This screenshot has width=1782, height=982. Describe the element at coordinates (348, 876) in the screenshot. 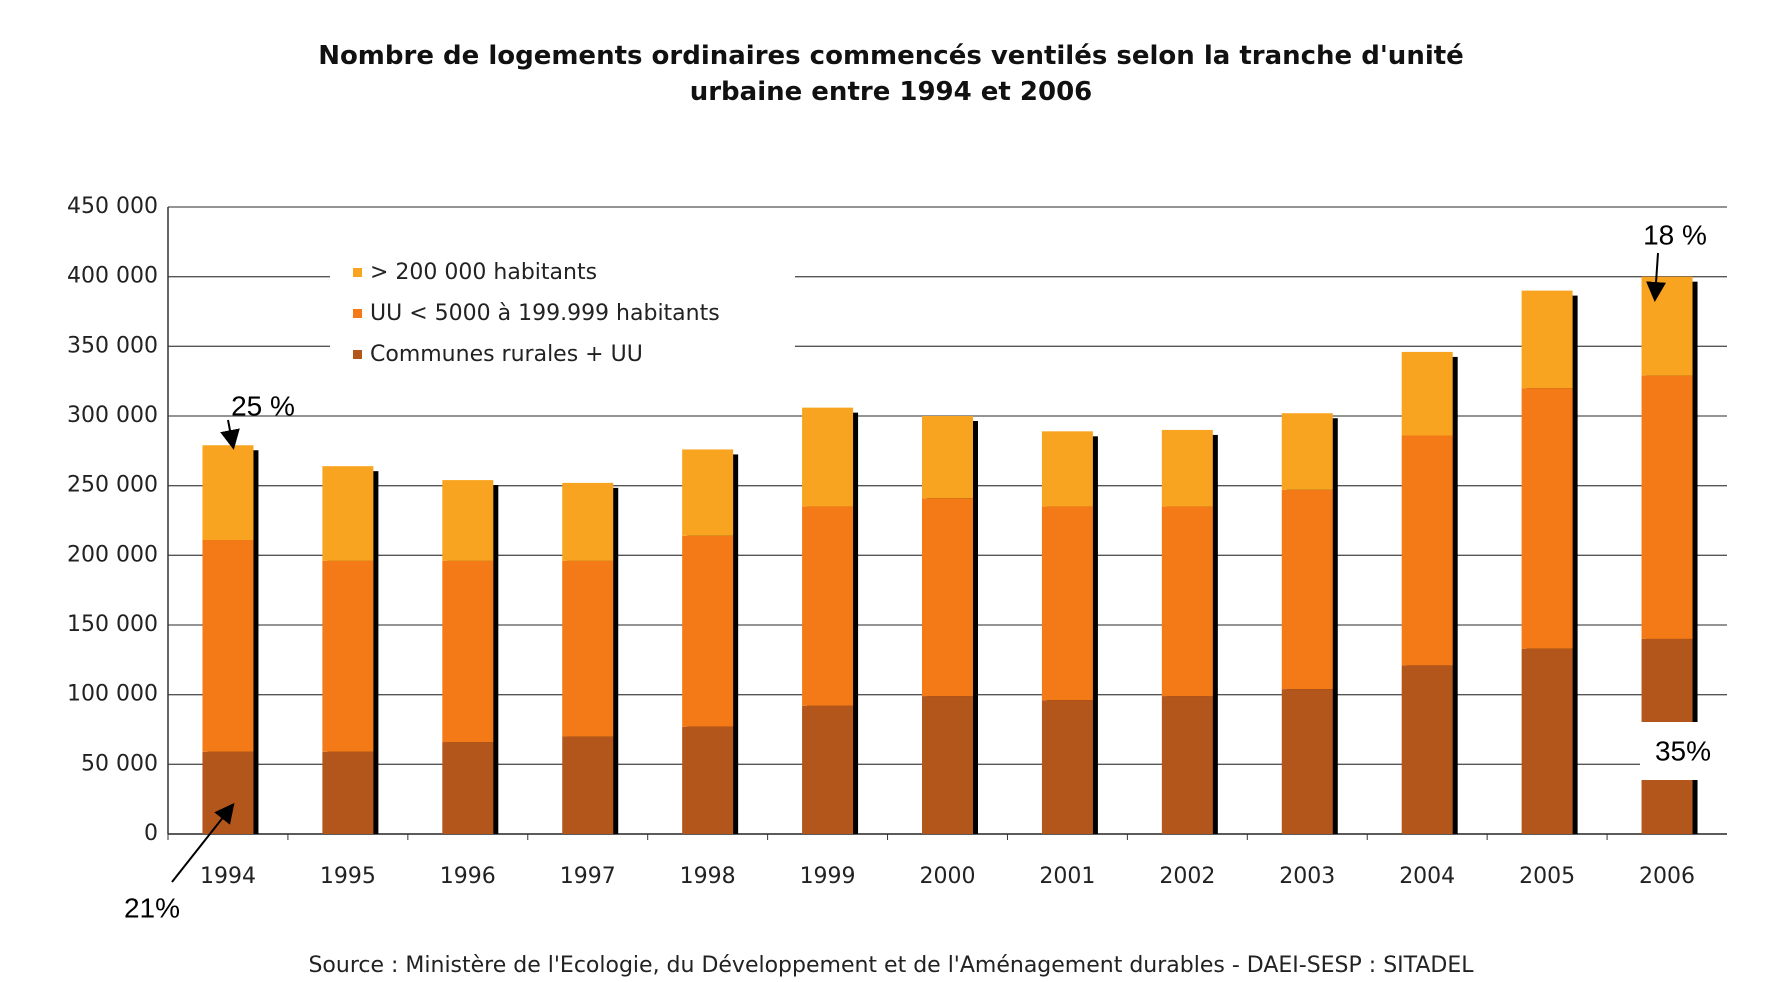

I see `x-tick-label: 1995` at that location.